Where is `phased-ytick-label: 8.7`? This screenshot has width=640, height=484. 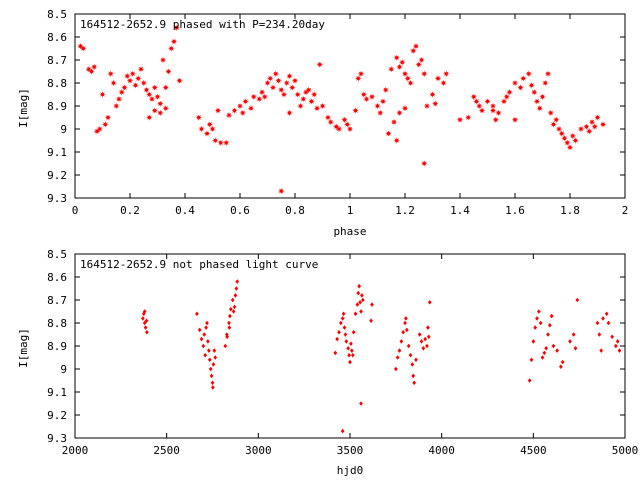
phased-ytick-label: 8.7 is located at coordinates (57, 60).